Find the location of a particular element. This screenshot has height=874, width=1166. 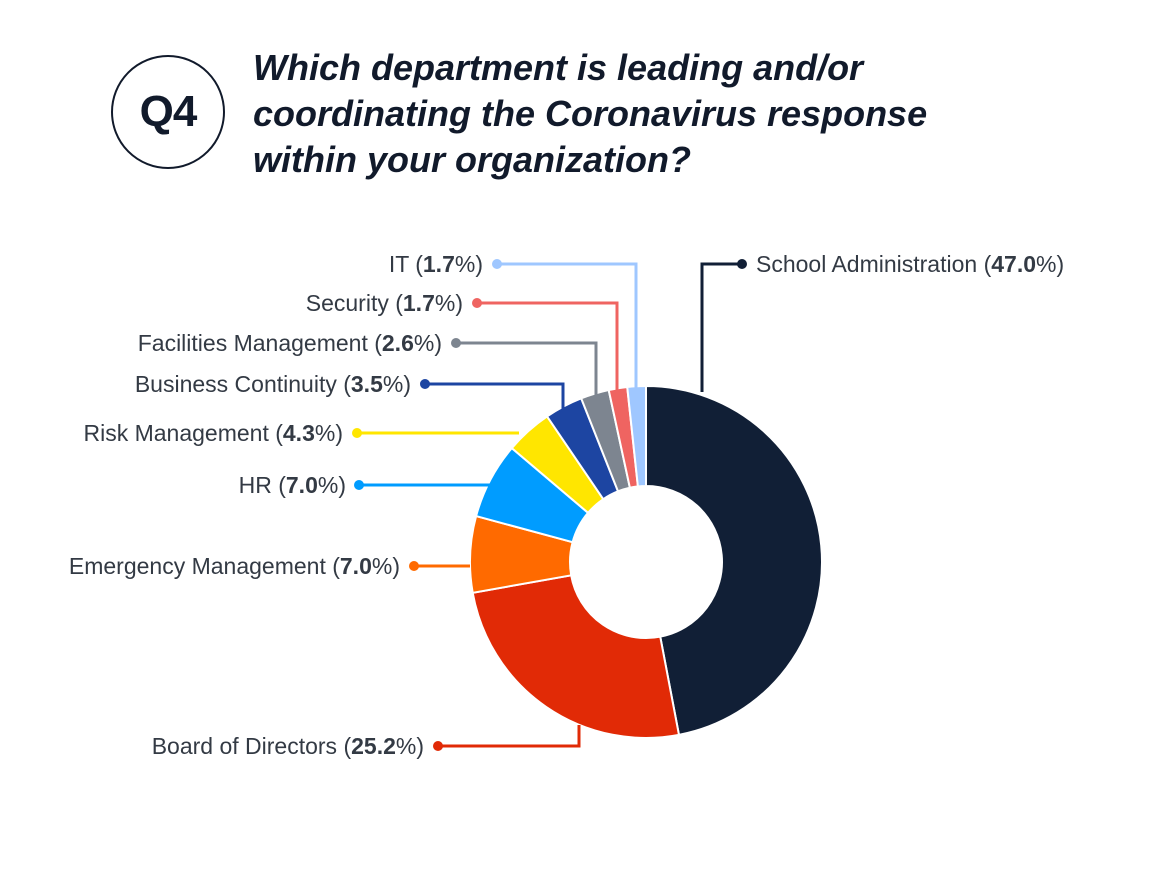

slice-value-business-continuity: 3.5 is located at coordinates (367, 384).